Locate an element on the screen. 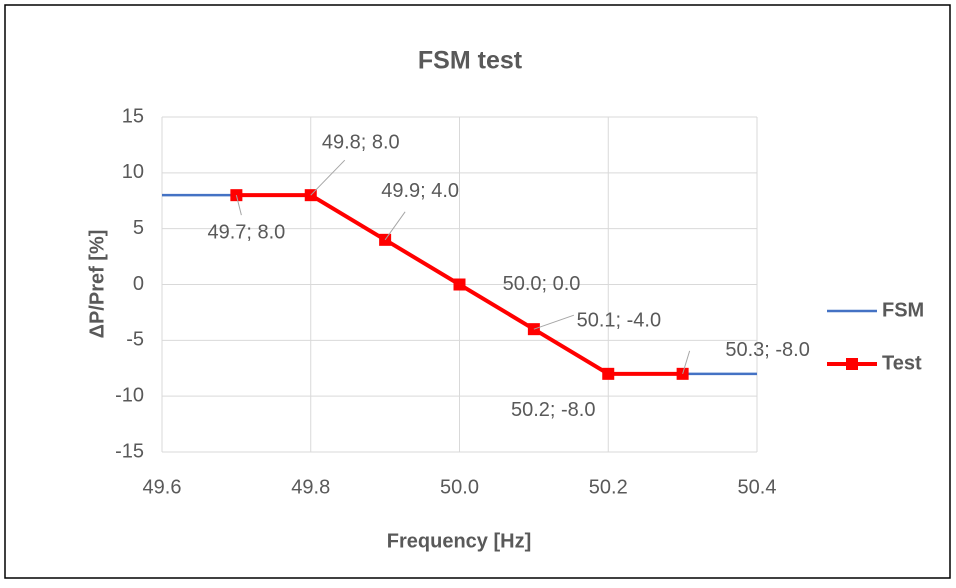 Image resolution: width=956 pixels, height=588 pixels. y-tick-label: -15 is located at coordinates (129, 451).